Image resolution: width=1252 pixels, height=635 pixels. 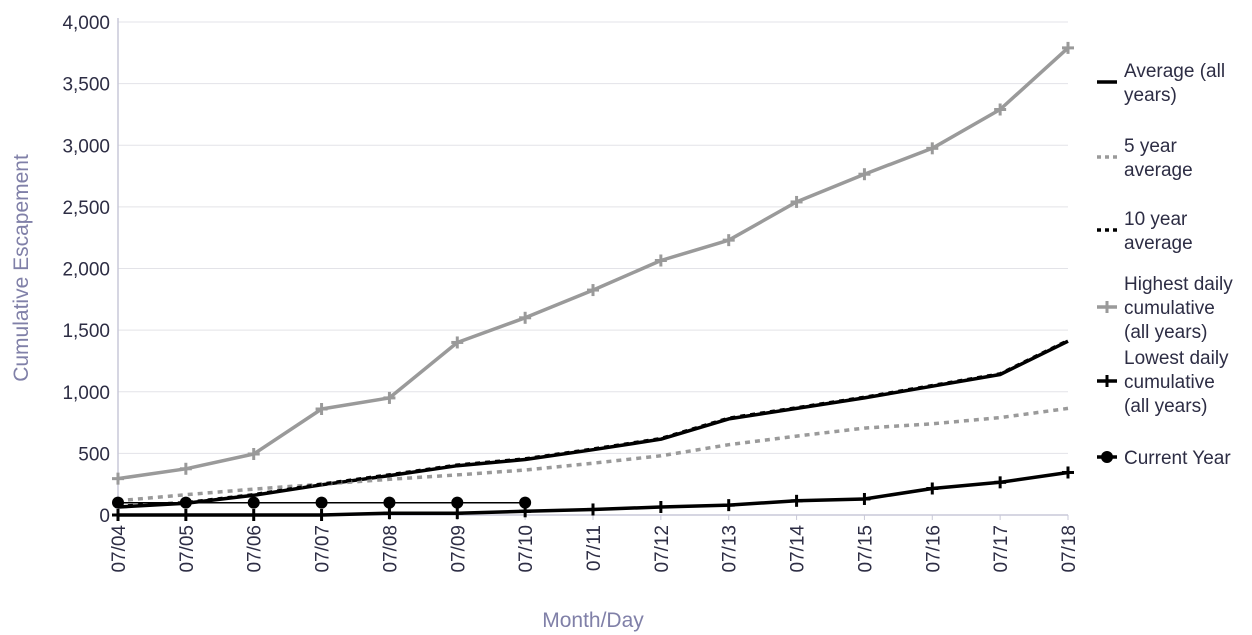 What do you see at coordinates (1156, 219) in the screenshot?
I see `legend-label: 10 year` at bounding box center [1156, 219].